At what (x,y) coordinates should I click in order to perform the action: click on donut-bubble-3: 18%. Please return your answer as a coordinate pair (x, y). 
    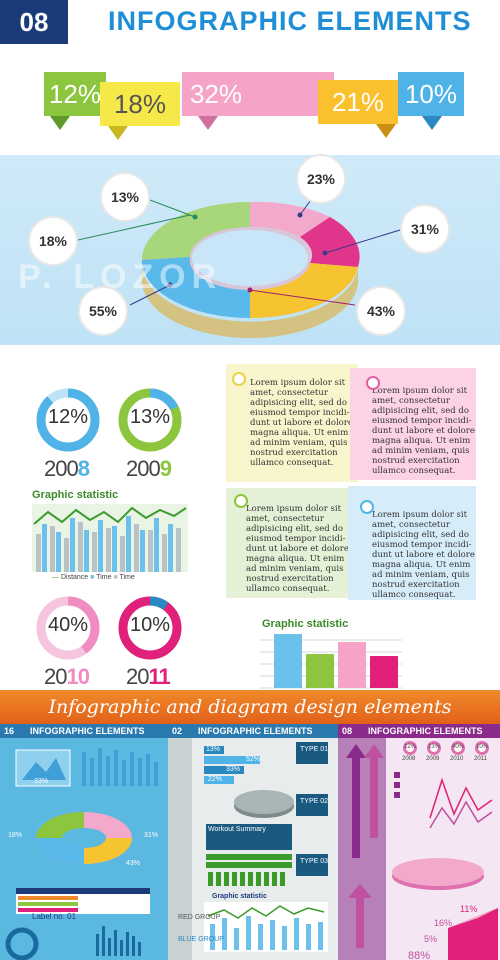
    Looking at the image, I should click on (53, 241).